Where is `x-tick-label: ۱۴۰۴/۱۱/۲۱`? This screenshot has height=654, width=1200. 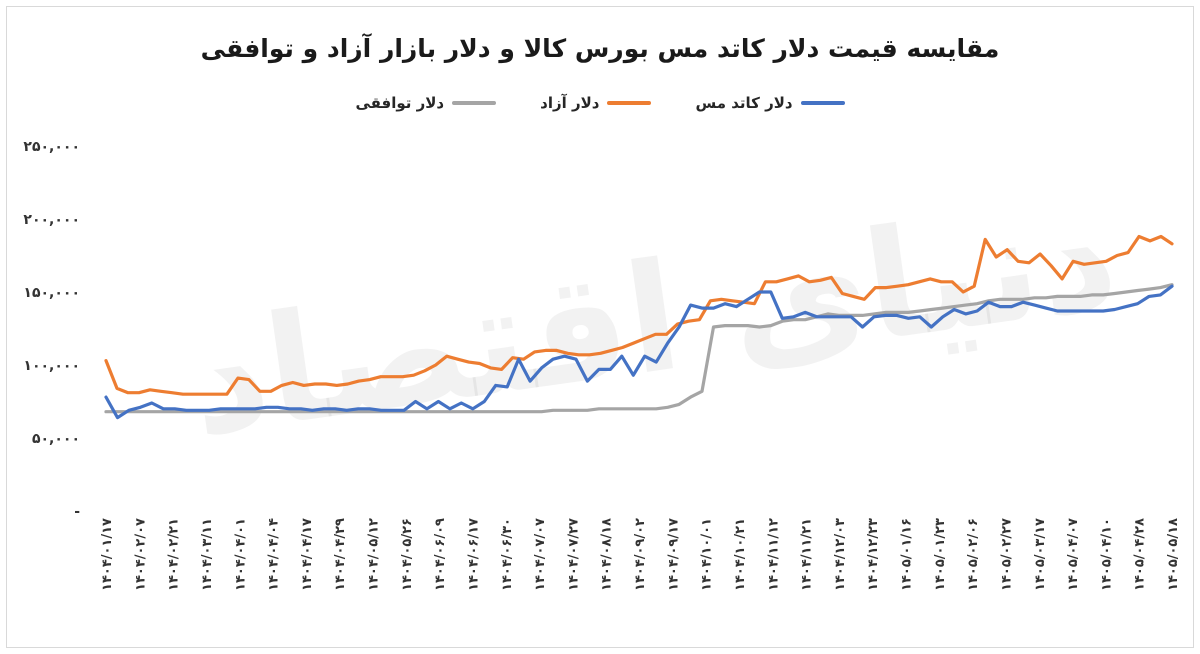 x-tick-label: ۱۴۰۴/۱۱/۲۱ is located at coordinates (807, 554).